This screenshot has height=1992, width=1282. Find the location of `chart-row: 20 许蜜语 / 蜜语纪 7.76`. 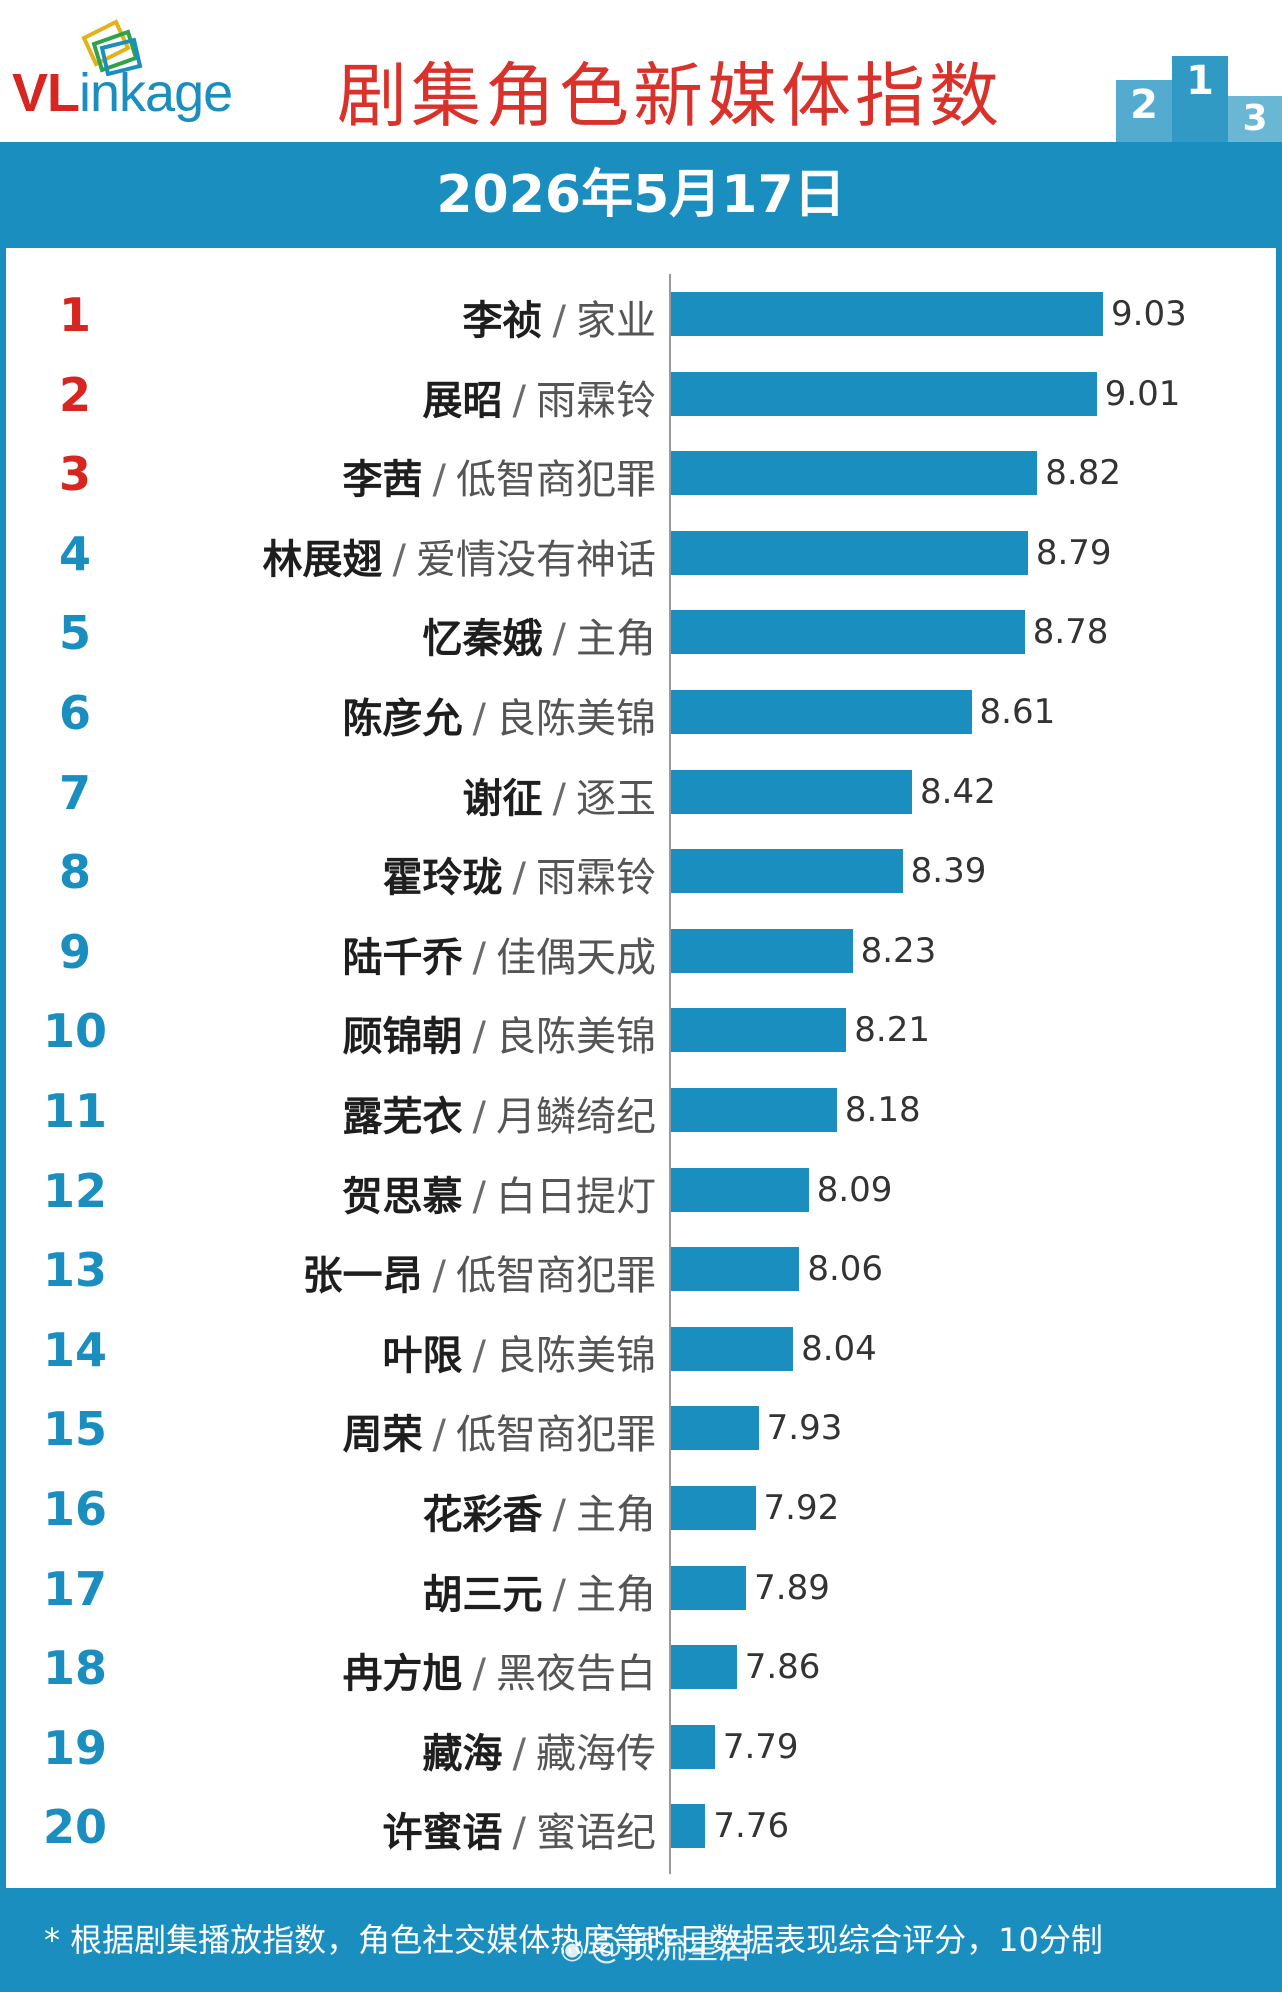

chart-row: 20 许蜜语 / 蜜语纪 7.76 is located at coordinates (641, 1825).